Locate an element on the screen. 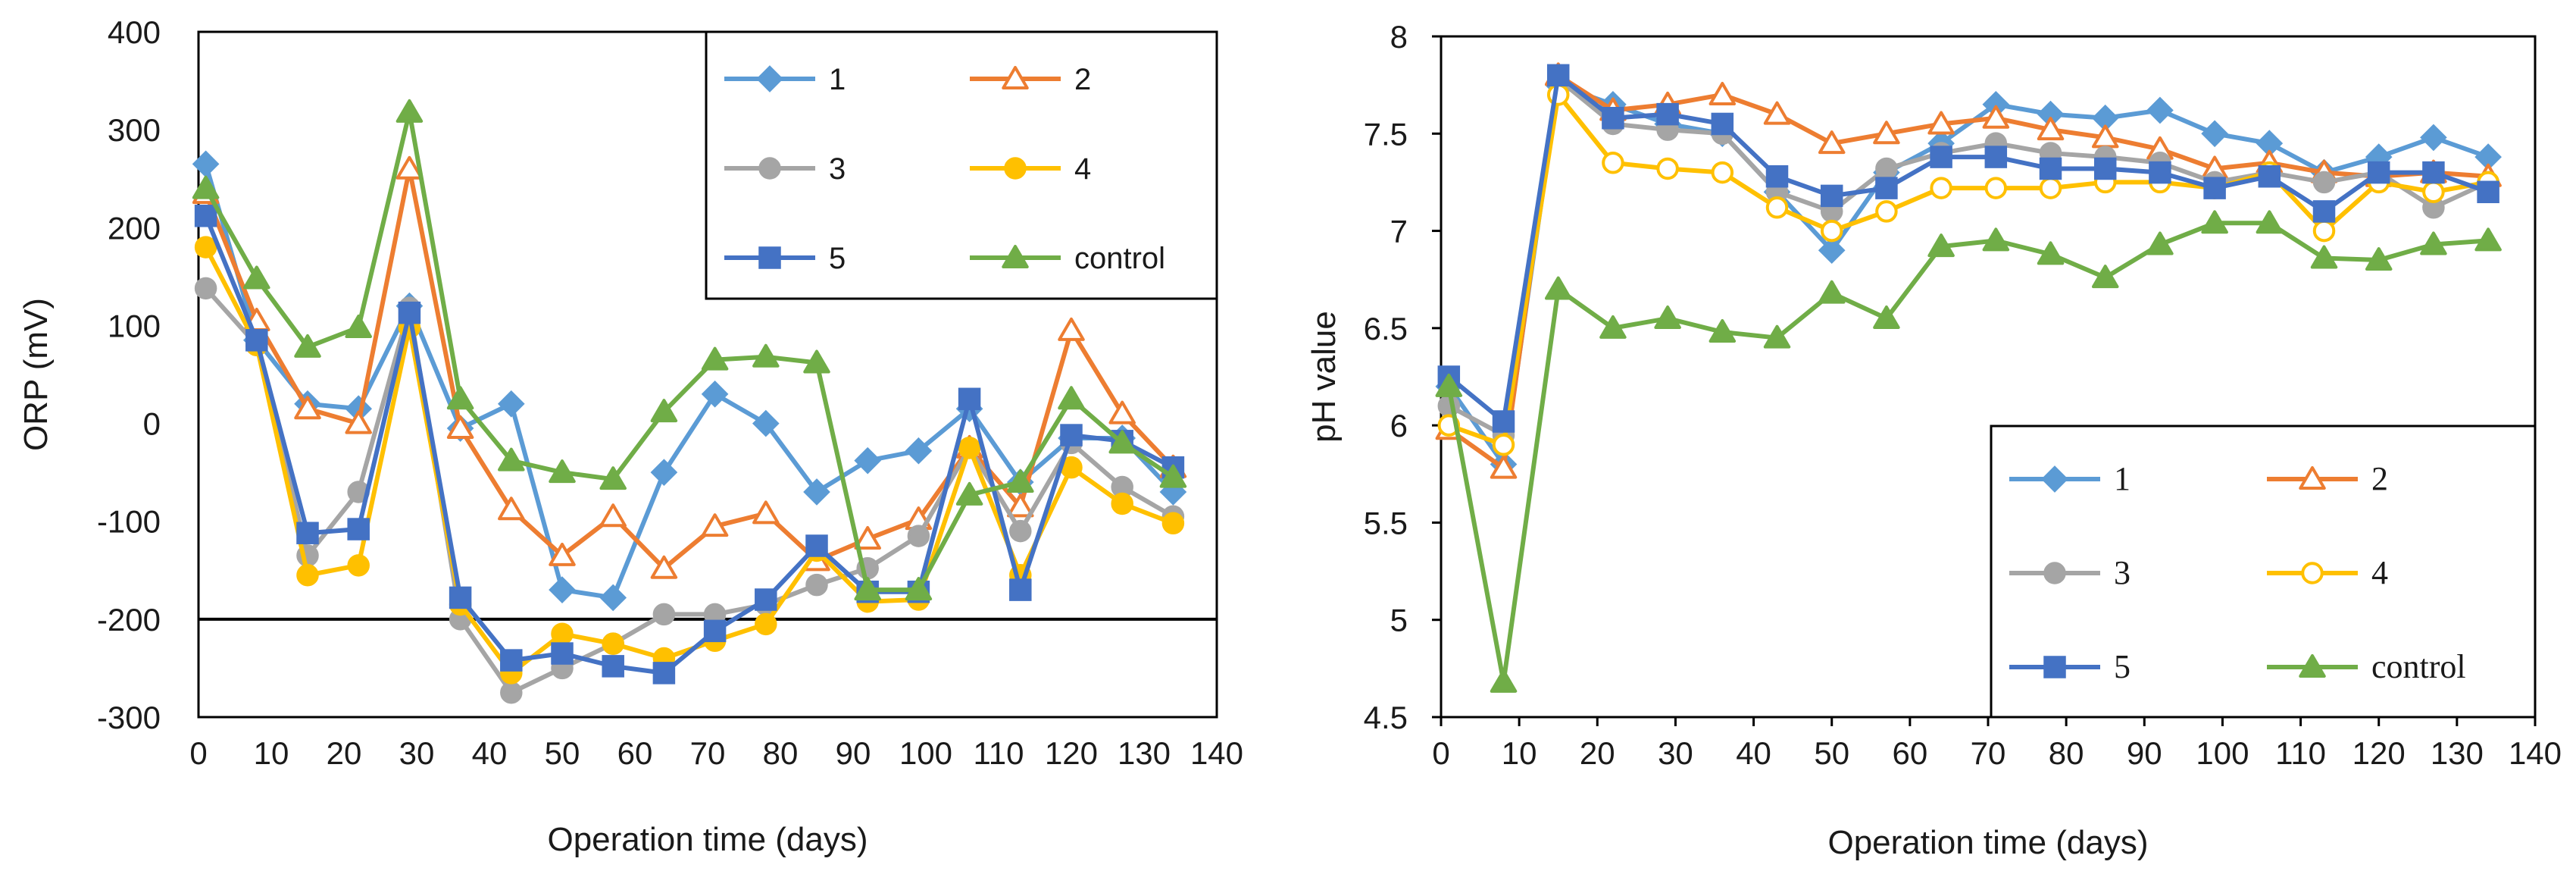 Image resolution: width=2576 pixels, height=896 pixels. ph-legend-label: 5 is located at coordinates (2122, 666).